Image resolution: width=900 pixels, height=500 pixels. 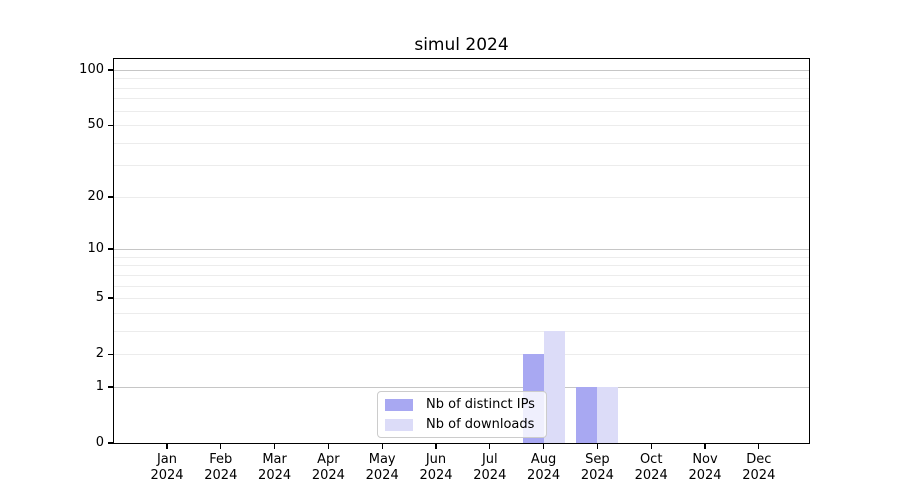 I want to click on x-tick-label: Oct 2024, so click(x=651, y=467).